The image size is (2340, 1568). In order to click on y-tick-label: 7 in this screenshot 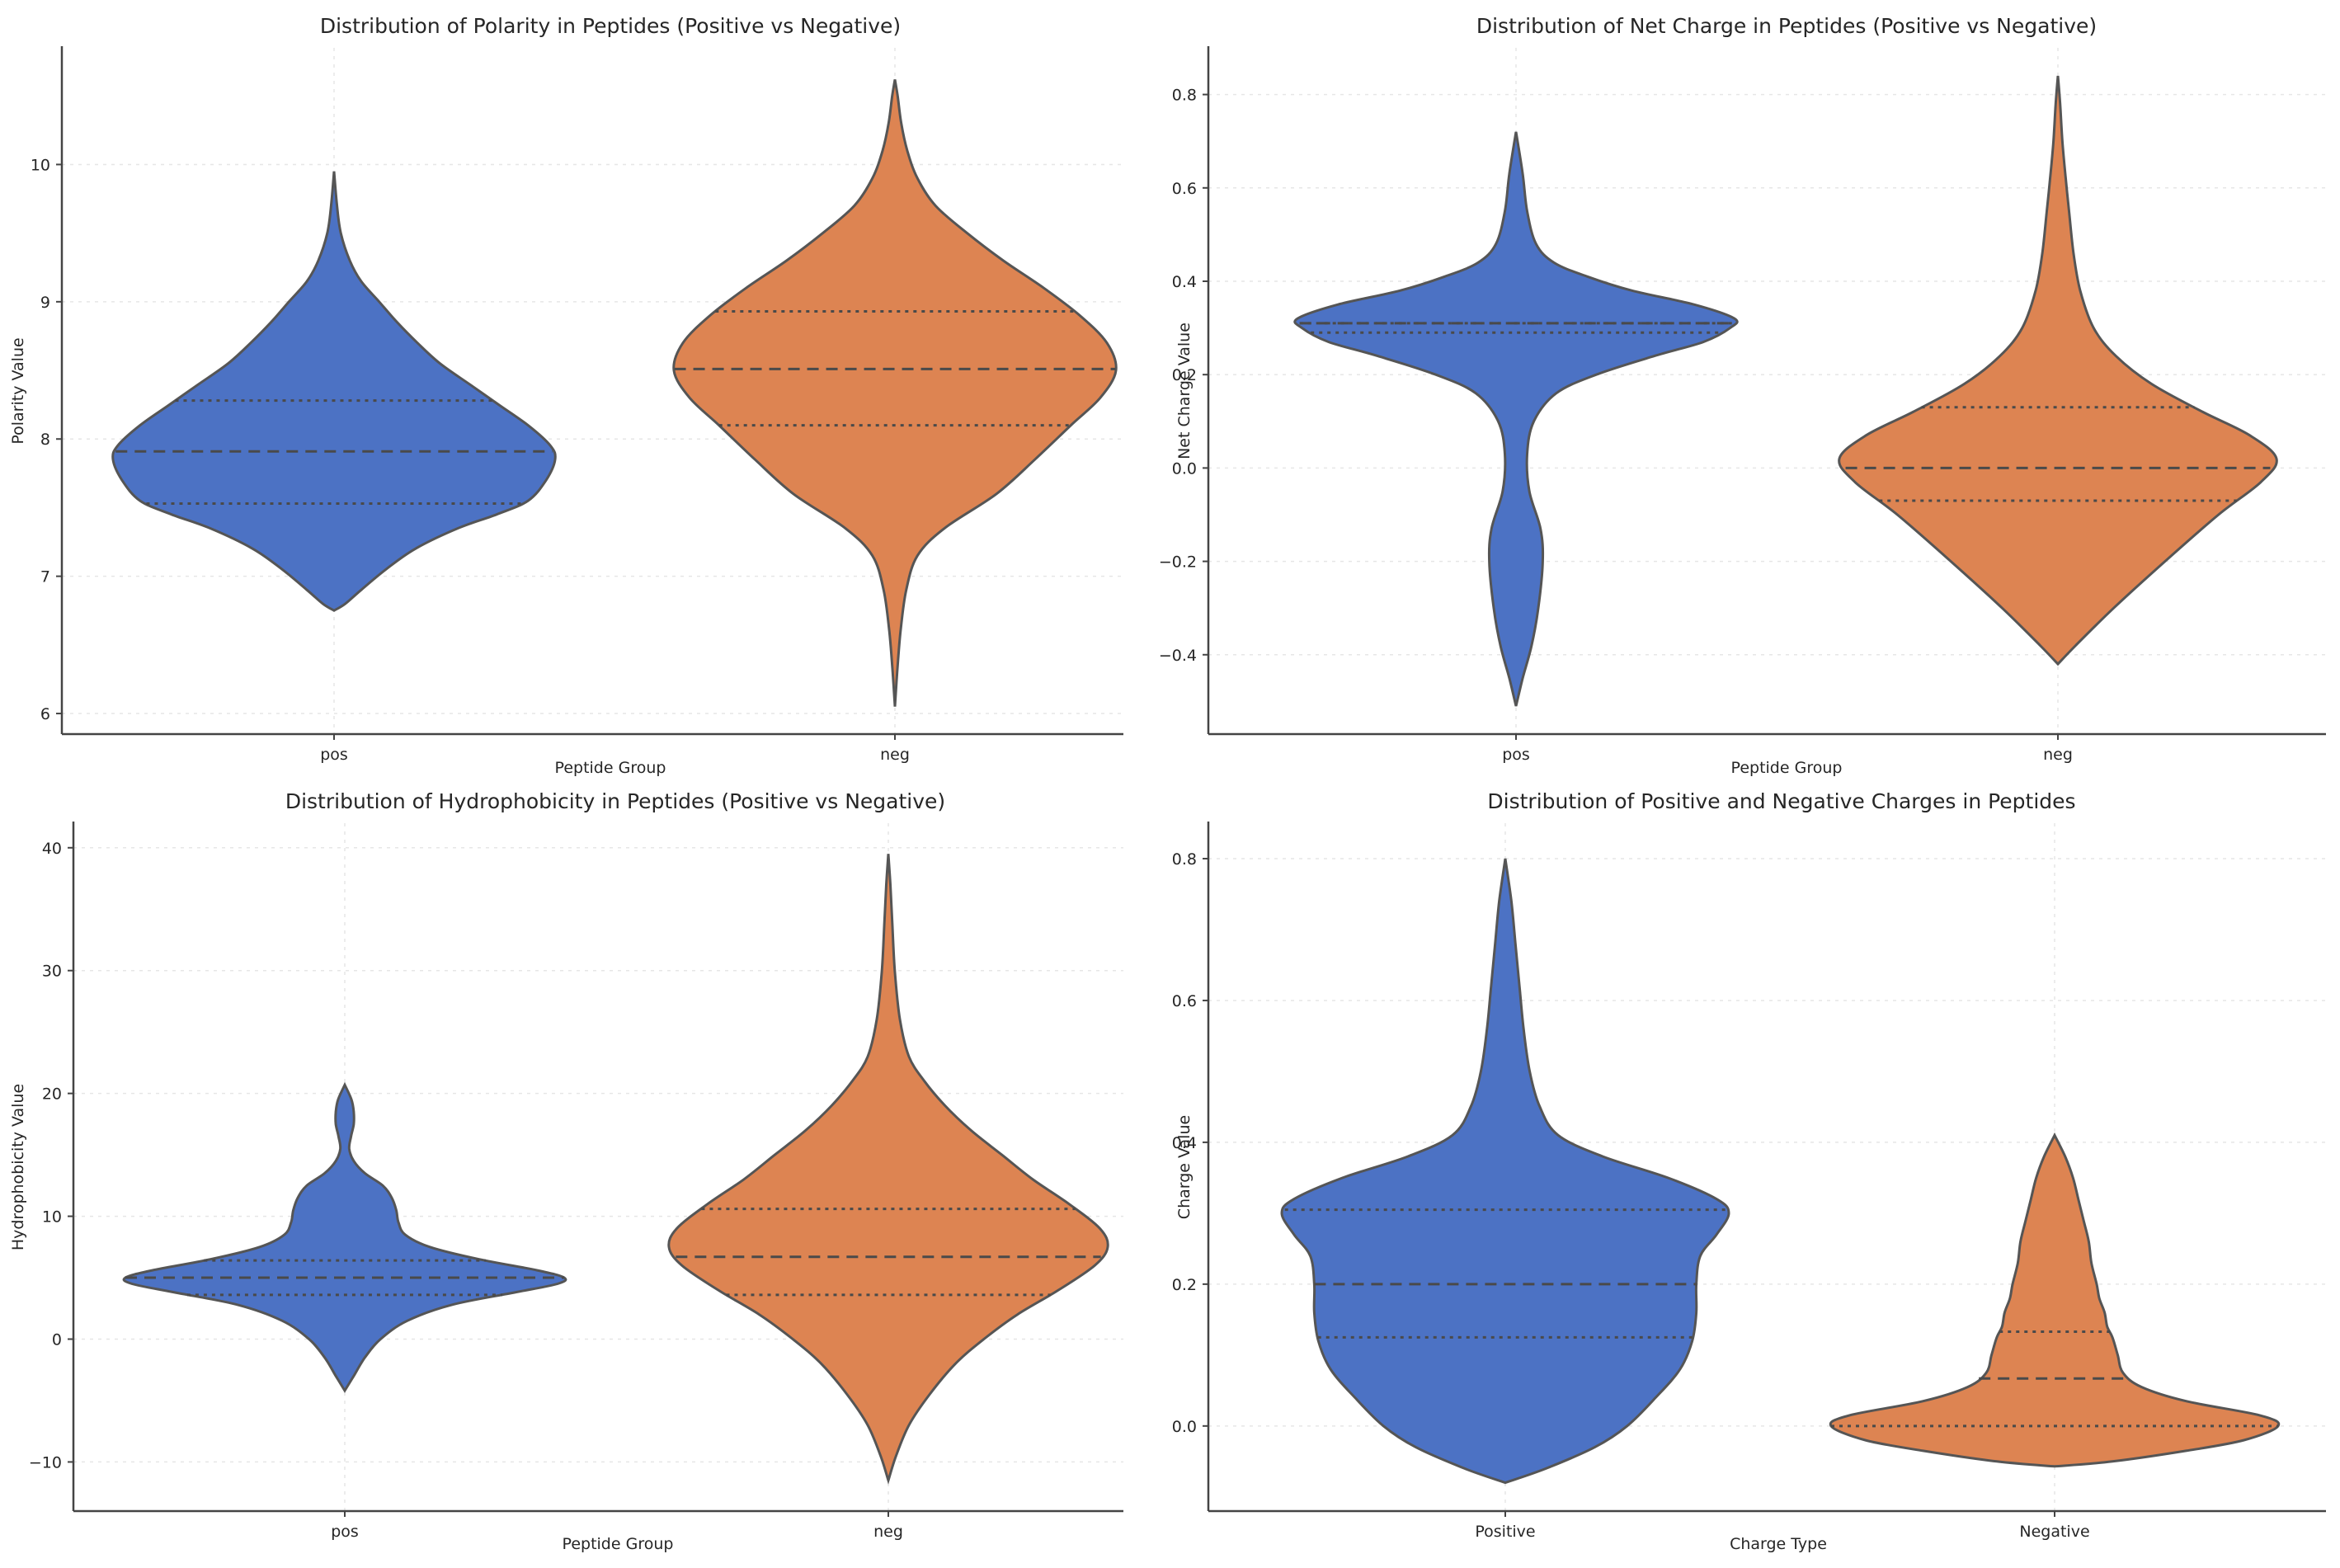, I will do `click(45, 577)`.